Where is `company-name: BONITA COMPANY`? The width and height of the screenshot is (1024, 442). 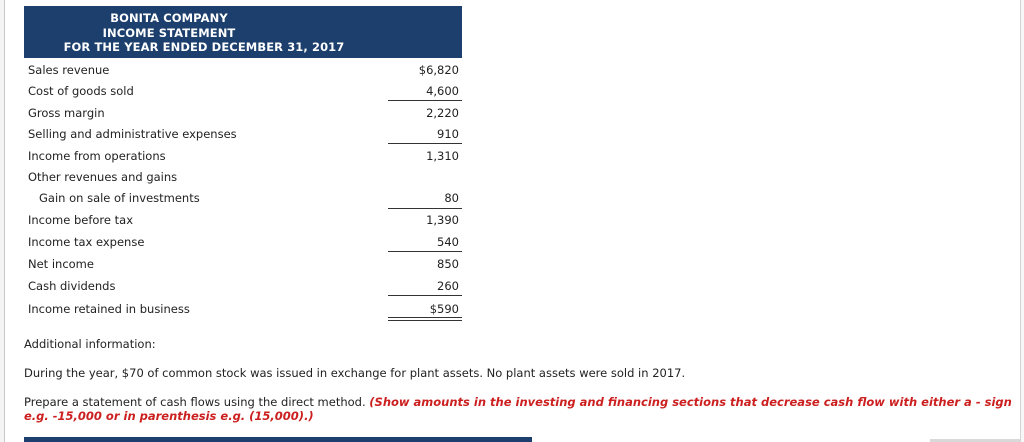 company-name: BONITA COMPANY is located at coordinates (169, 18).